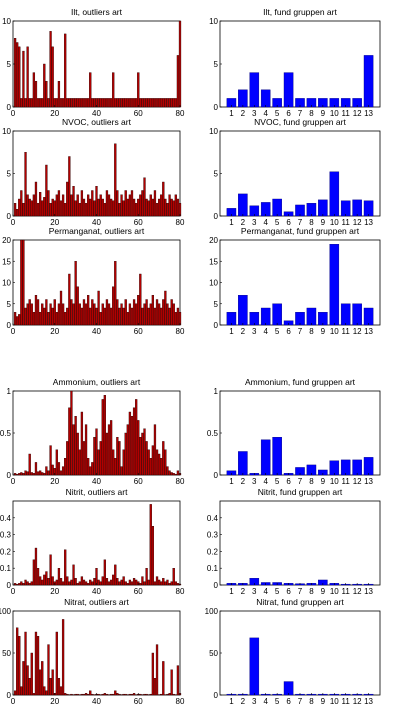  I want to click on x-tick-label: 0, so click(13, 331).